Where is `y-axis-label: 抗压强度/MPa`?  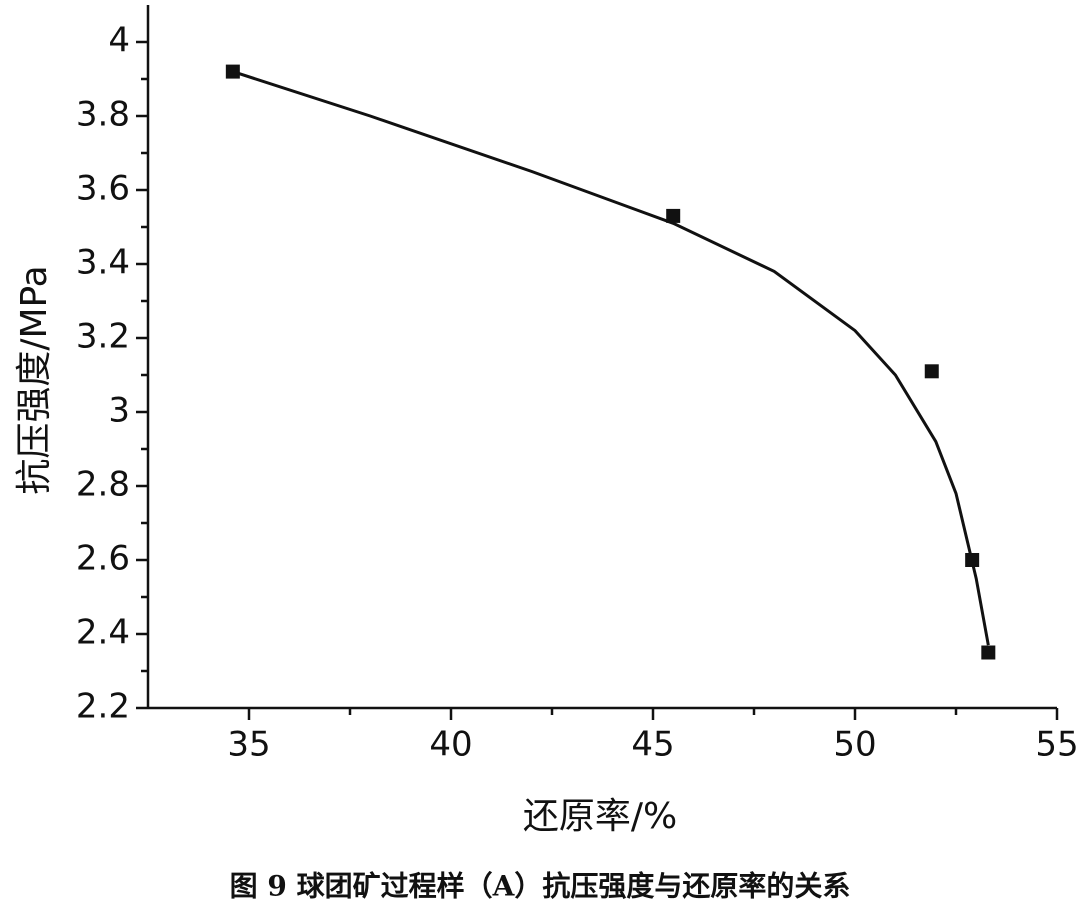 y-axis-label: 抗压强度/MPa is located at coordinates (34, 379).